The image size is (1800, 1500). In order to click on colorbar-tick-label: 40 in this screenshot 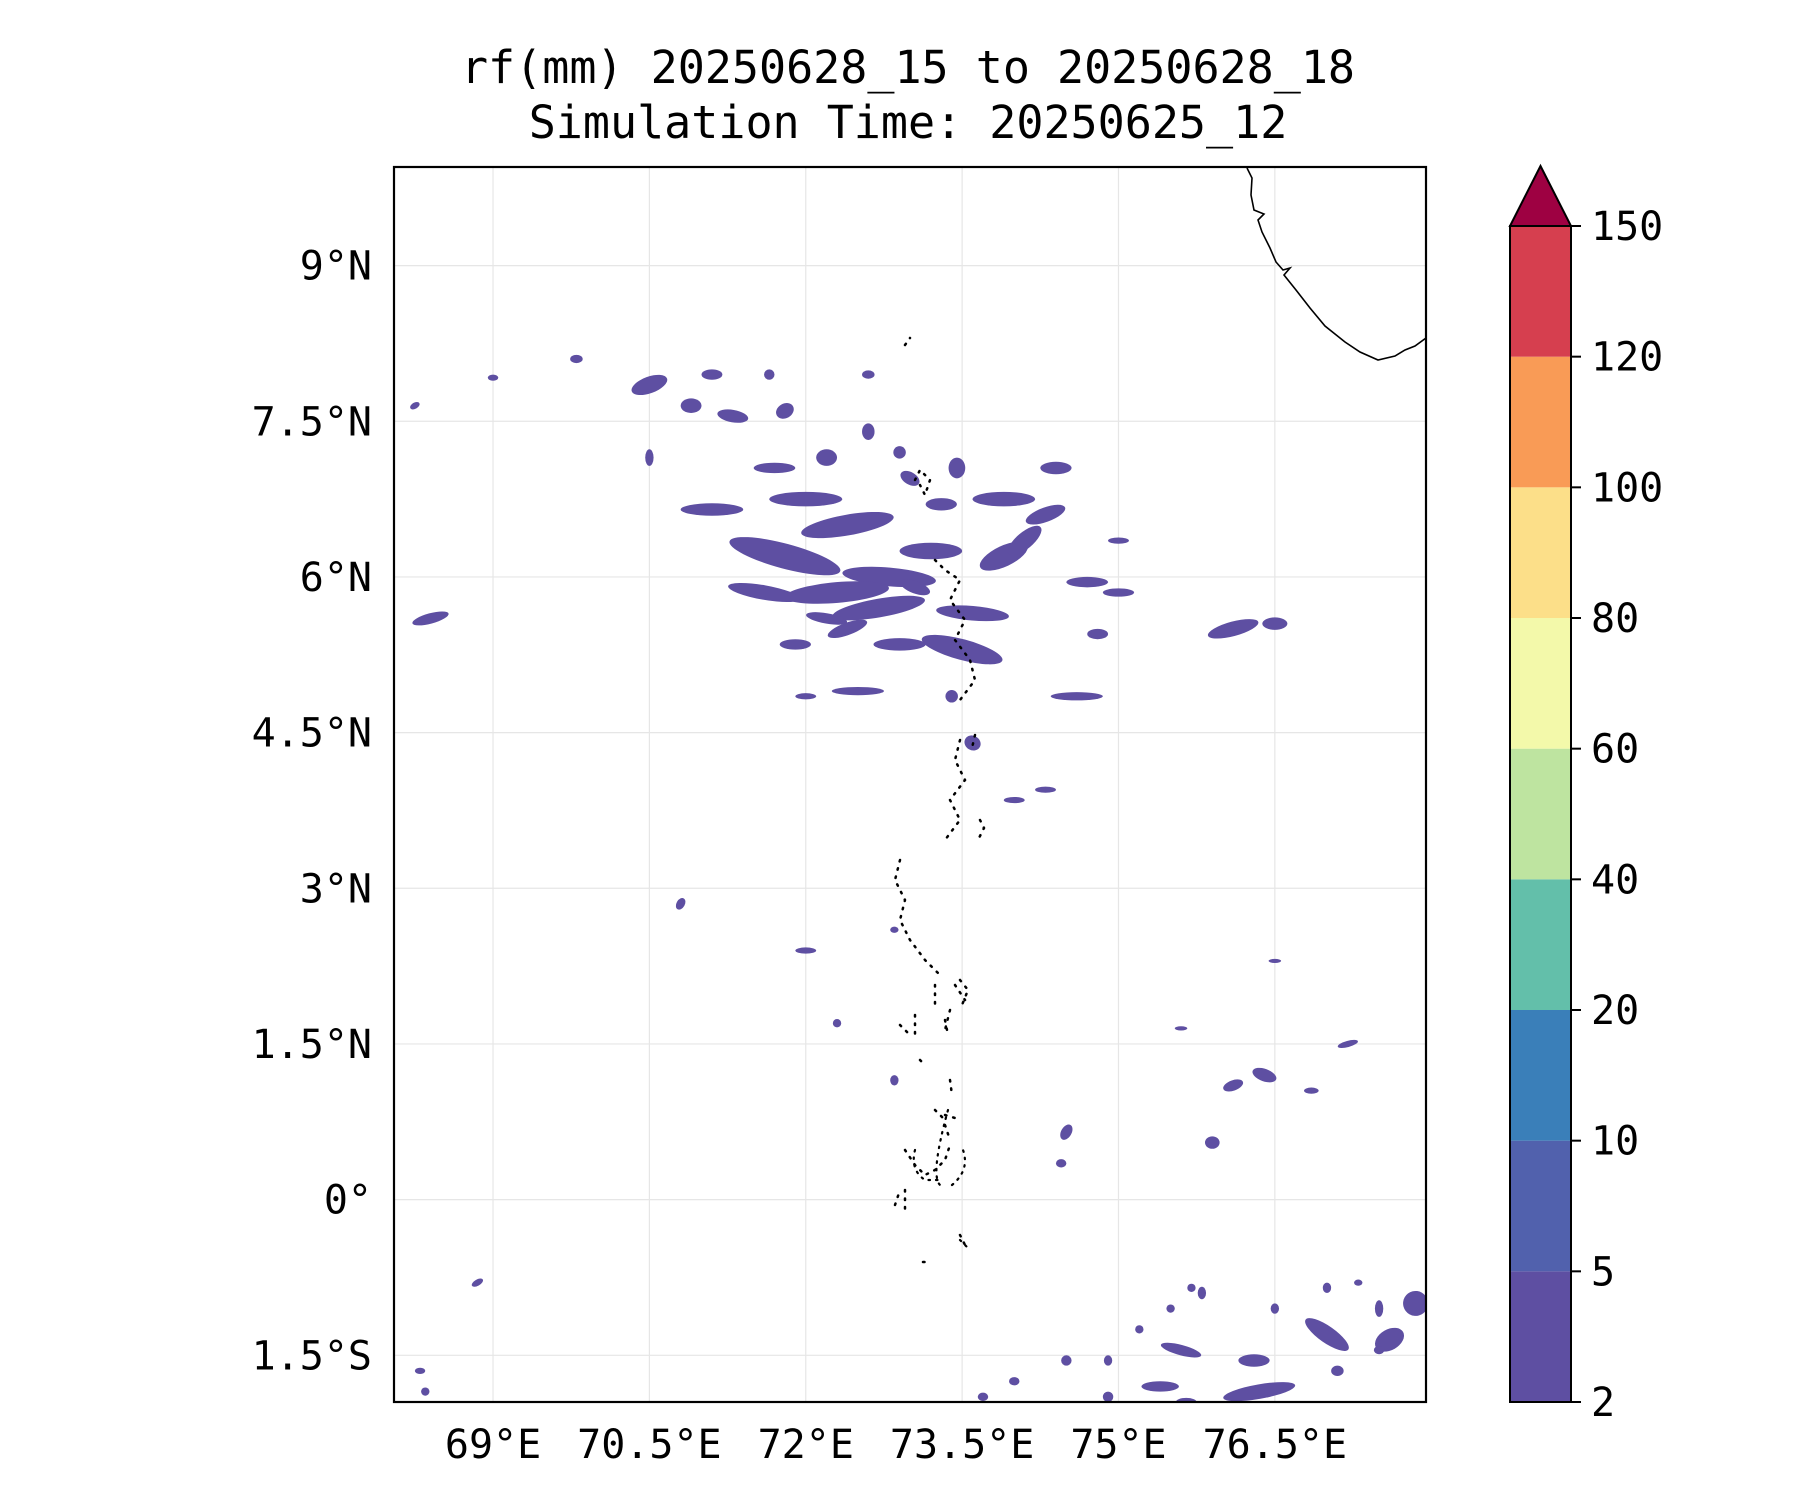, I will do `click(1615, 880)`.